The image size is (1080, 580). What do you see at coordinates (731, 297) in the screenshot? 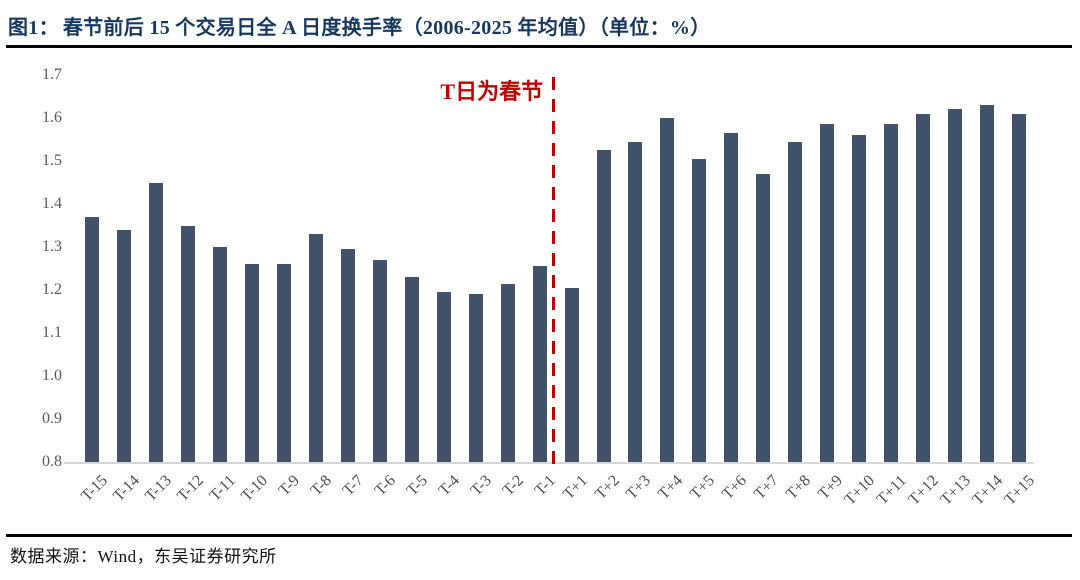
I see `bar-T+6` at bounding box center [731, 297].